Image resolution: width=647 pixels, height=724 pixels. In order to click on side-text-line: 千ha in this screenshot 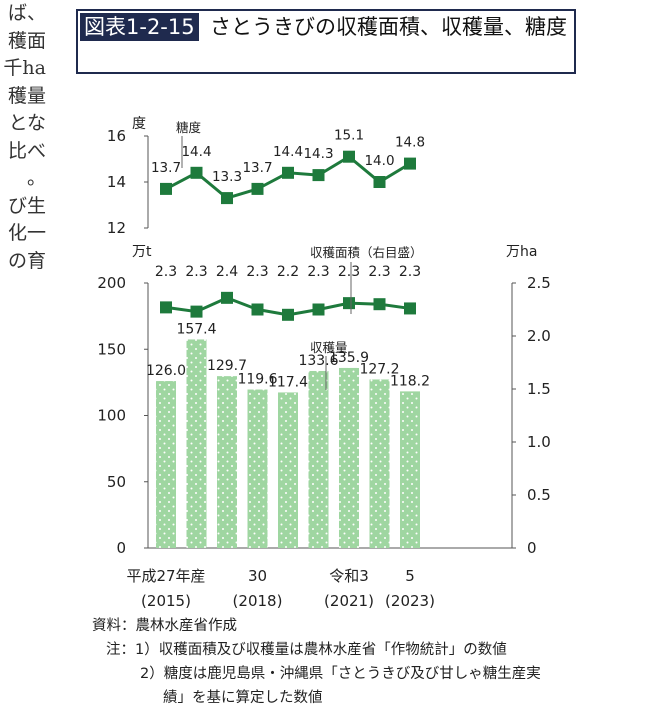, I will do `click(24, 68)`.